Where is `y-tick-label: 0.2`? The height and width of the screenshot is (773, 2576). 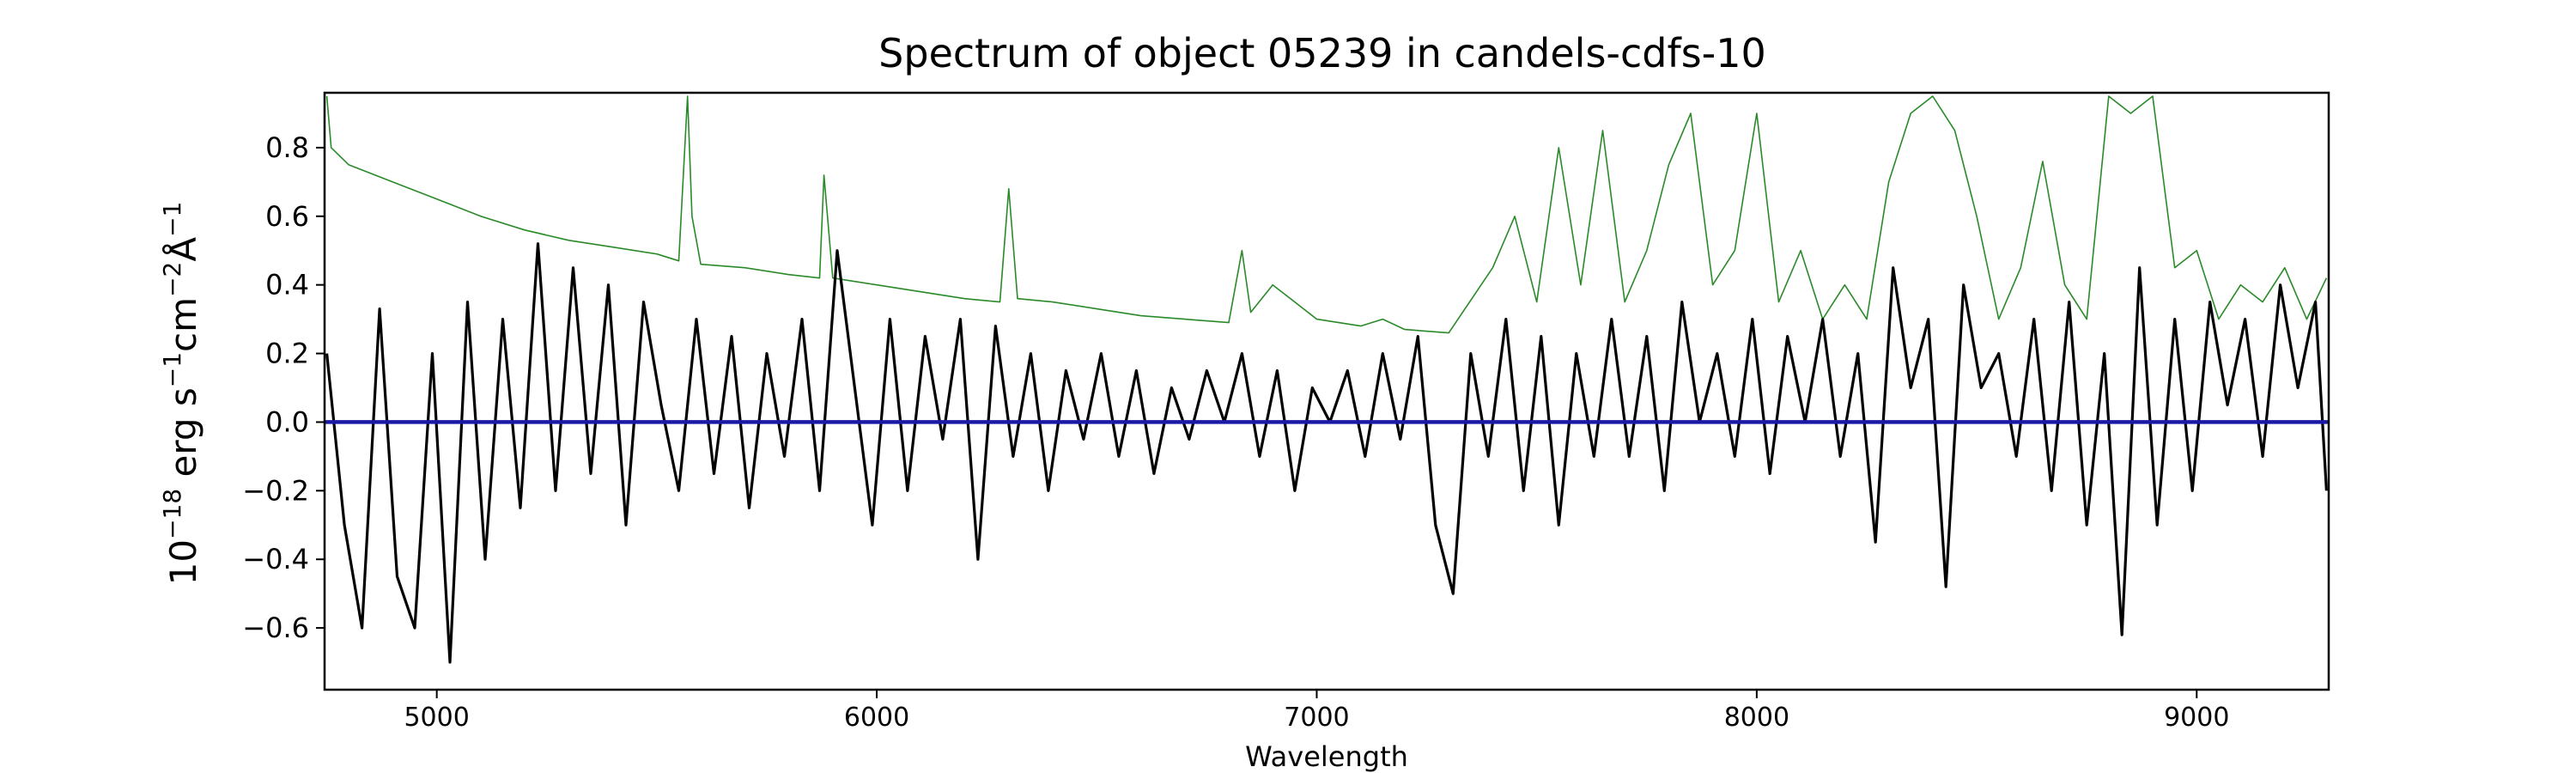
y-tick-label: 0.2 is located at coordinates (287, 354).